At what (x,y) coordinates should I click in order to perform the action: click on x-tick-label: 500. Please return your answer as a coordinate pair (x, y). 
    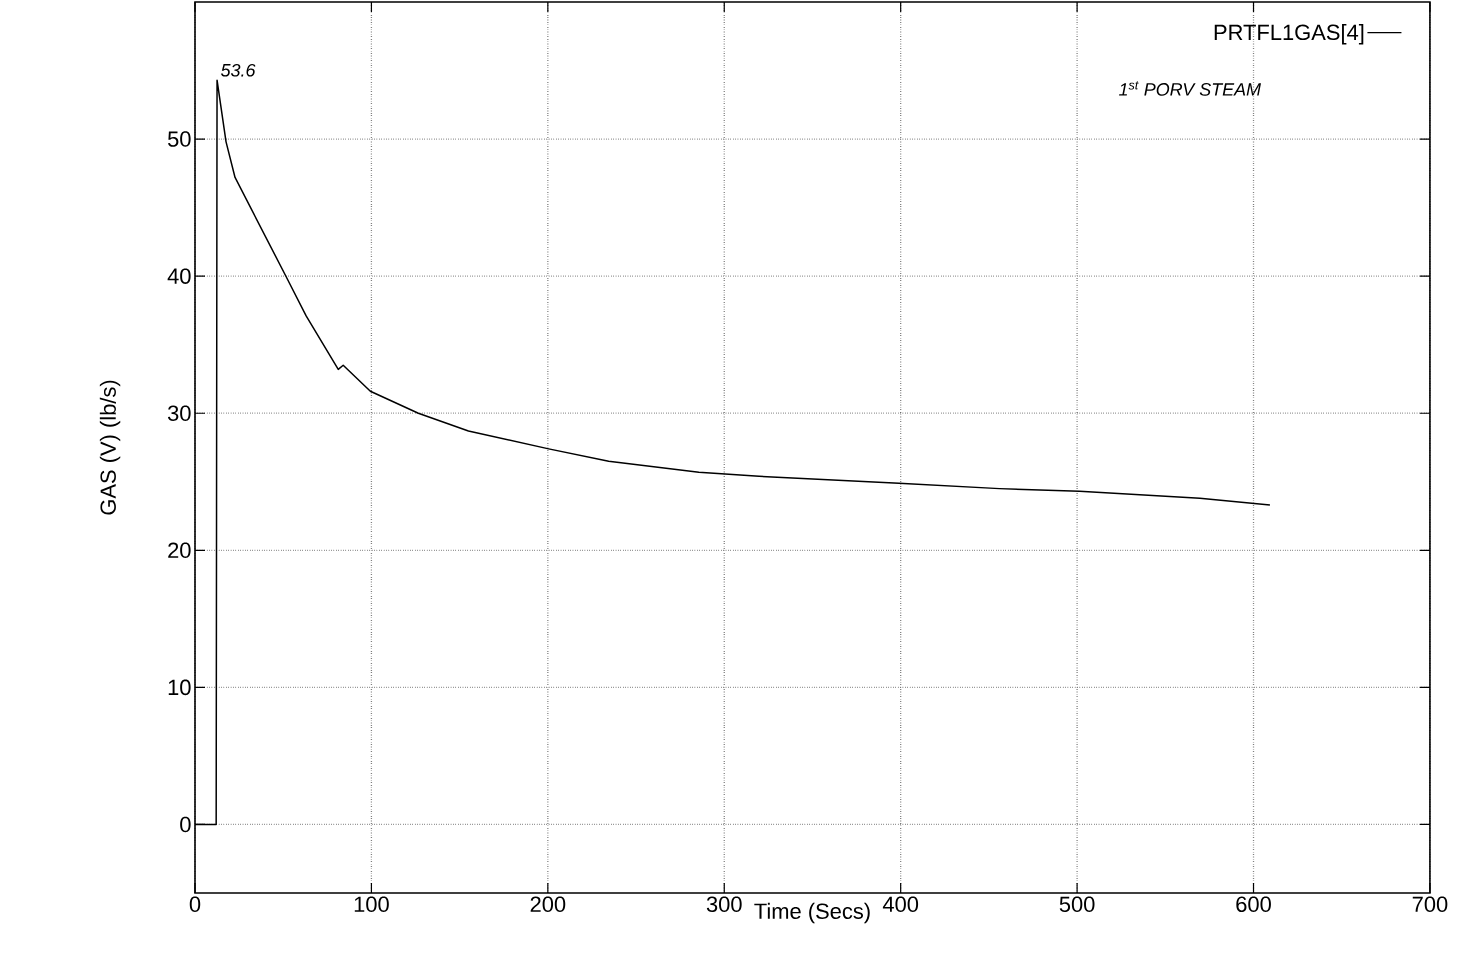
    Looking at the image, I should click on (1077, 904).